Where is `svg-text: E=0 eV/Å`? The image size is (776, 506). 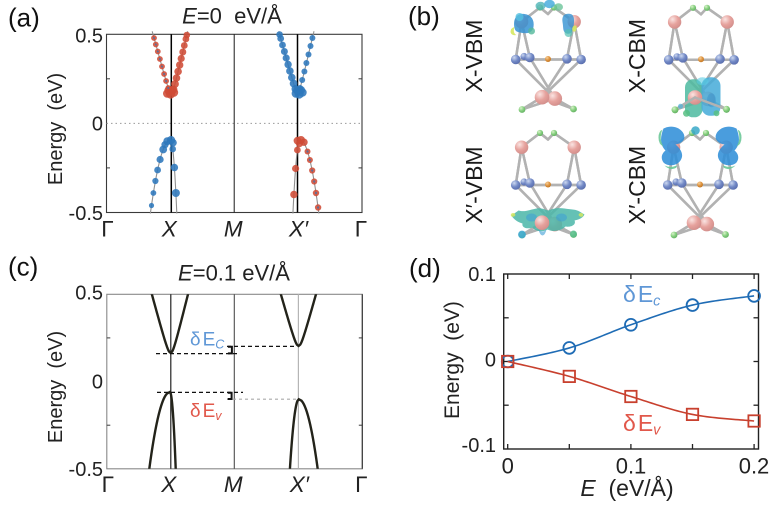 svg-text: E=0 eV/Å is located at coordinates (232, 16).